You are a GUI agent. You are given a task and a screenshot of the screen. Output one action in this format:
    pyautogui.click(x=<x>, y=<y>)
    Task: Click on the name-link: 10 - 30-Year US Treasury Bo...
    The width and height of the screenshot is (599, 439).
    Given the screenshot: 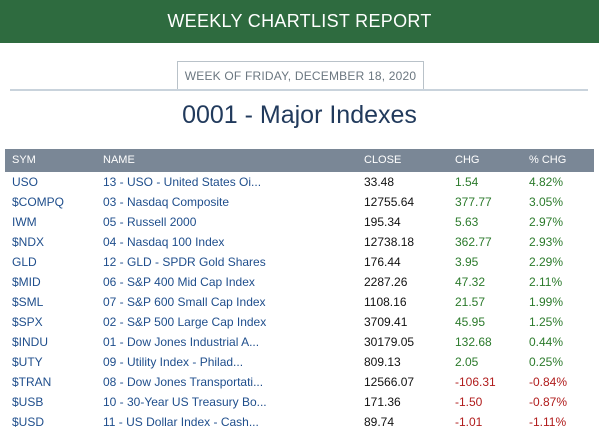 What is the action you would take?
    pyautogui.click(x=185, y=402)
    